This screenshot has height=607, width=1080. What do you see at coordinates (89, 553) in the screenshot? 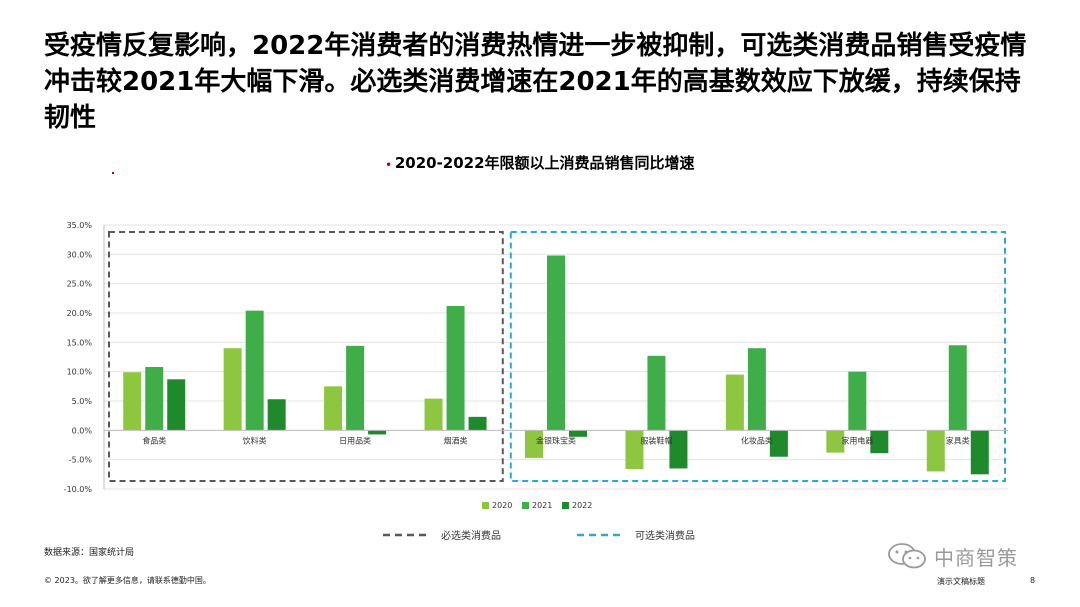
I see `source-note: 数据来源：国家统计局` at bounding box center [89, 553].